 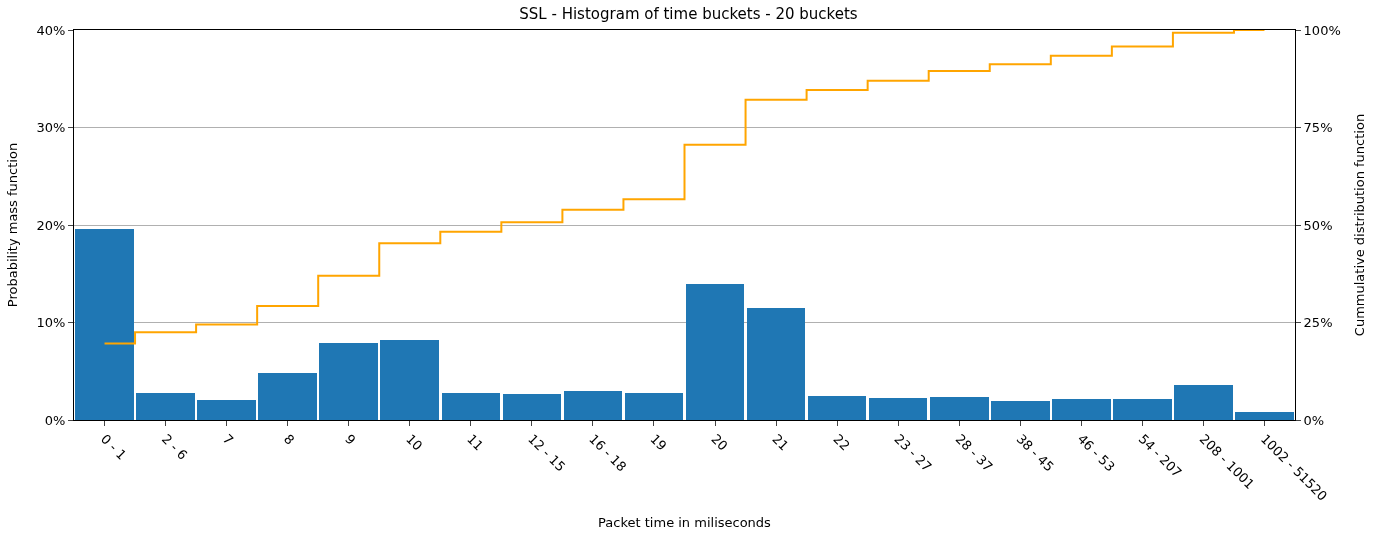 What do you see at coordinates (547, 453) in the screenshot?
I see `x-tick-label: 12 - 15` at bounding box center [547, 453].